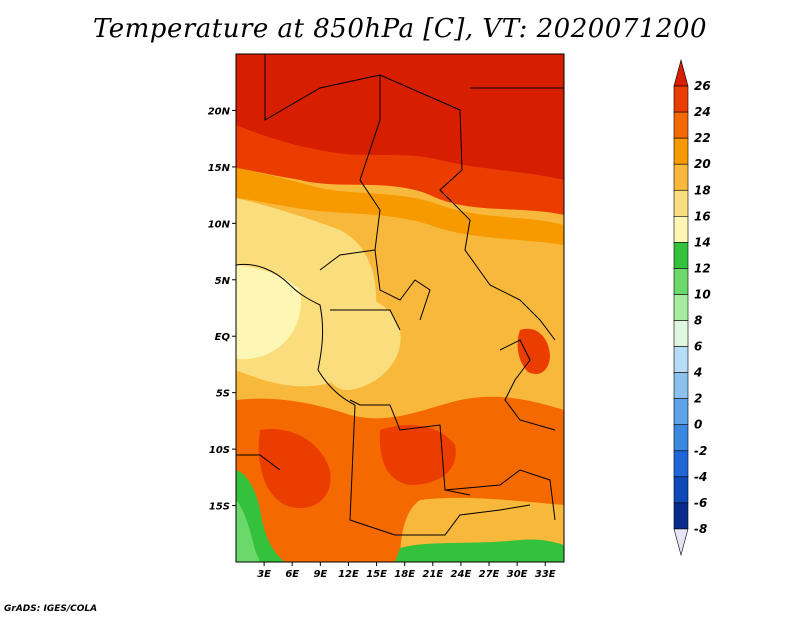 This screenshot has width=800, height=618. What do you see at coordinates (698, 425) in the screenshot?
I see `colorbar-label: 0` at bounding box center [698, 425].